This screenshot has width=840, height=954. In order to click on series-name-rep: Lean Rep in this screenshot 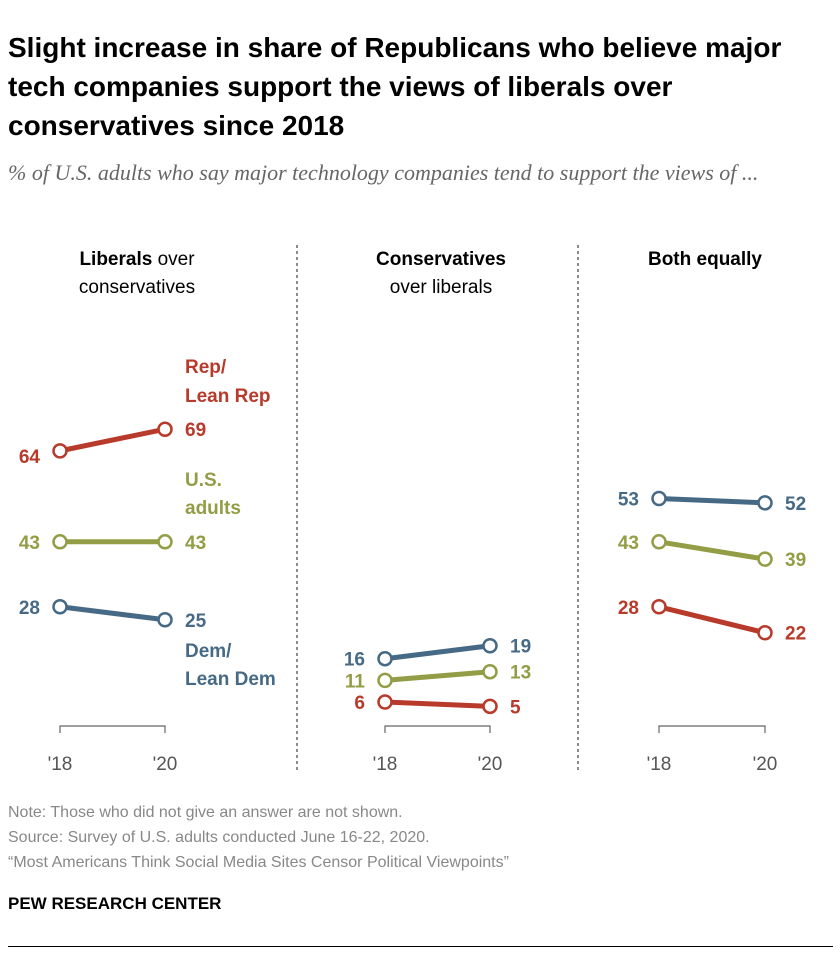, I will do `click(228, 396)`.